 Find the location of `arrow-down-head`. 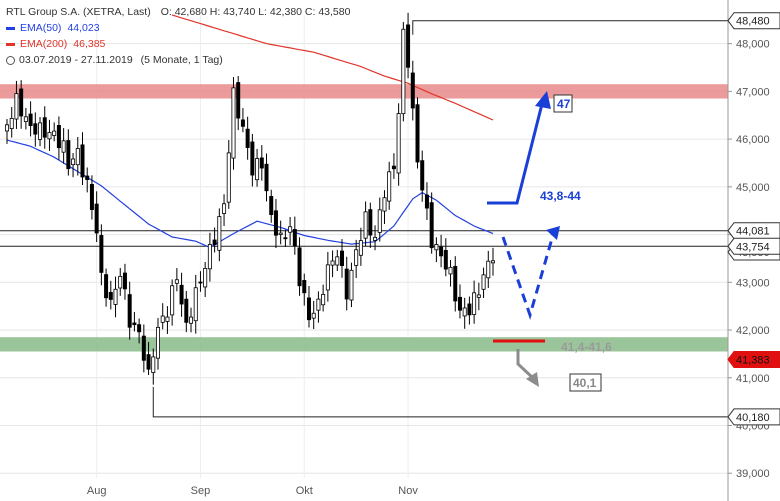

arrow-down-head is located at coordinates (532, 379).